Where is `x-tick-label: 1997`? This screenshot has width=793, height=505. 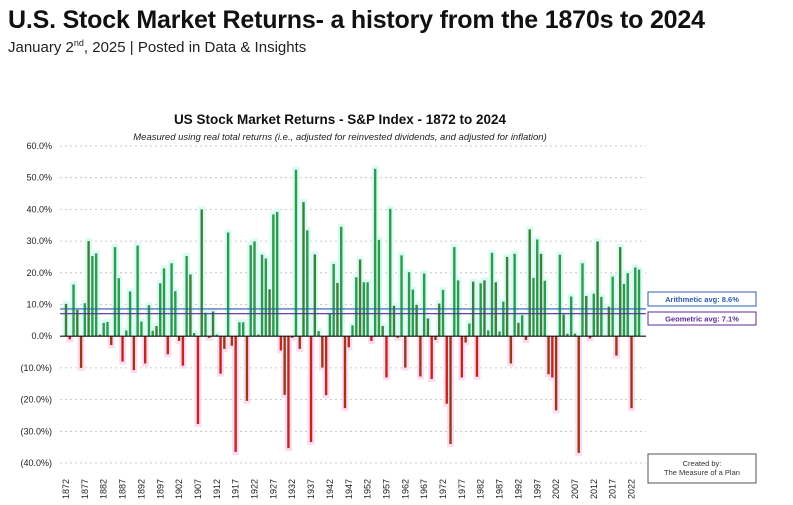 x-tick-label: 1997 is located at coordinates (537, 489).